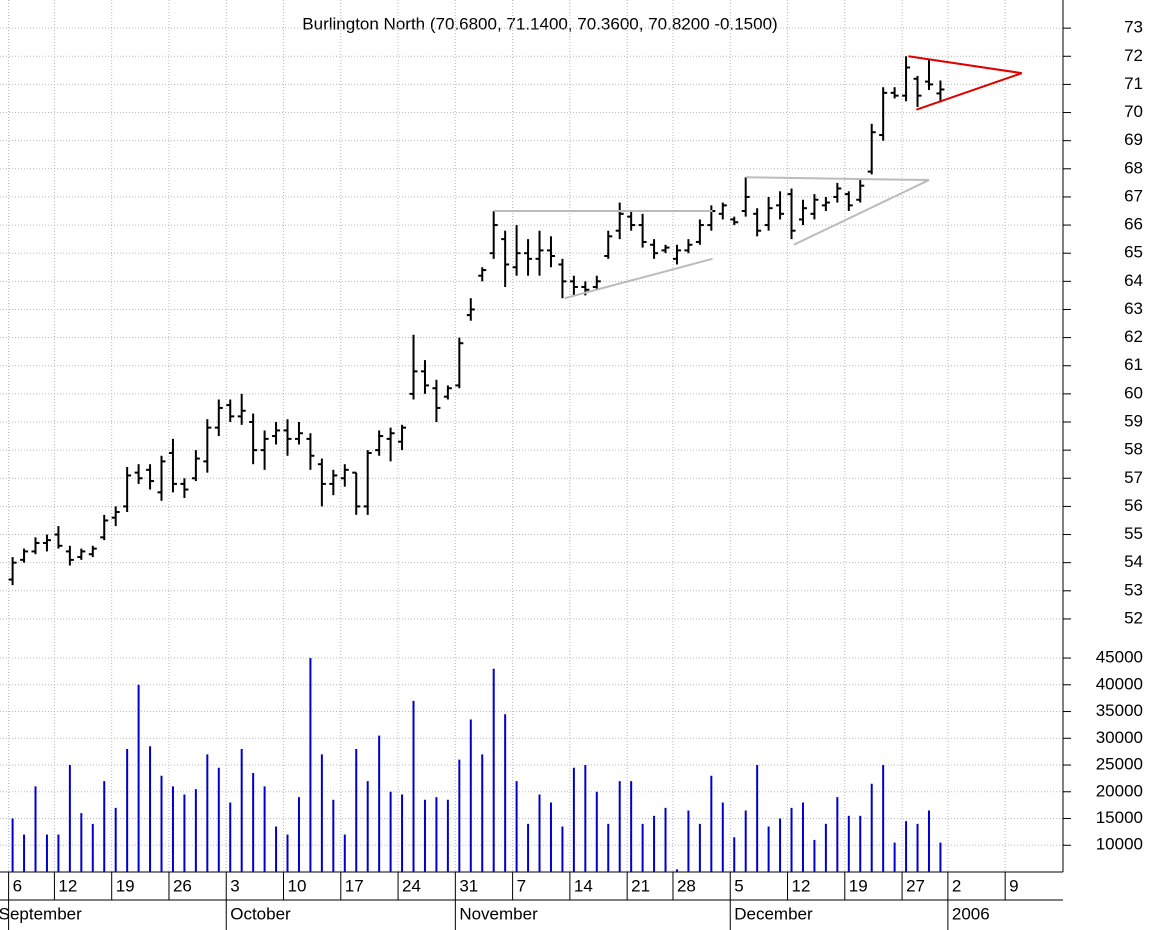 The image size is (1166, 930). I want to click on y-tick-label: 70, so click(1133, 111).